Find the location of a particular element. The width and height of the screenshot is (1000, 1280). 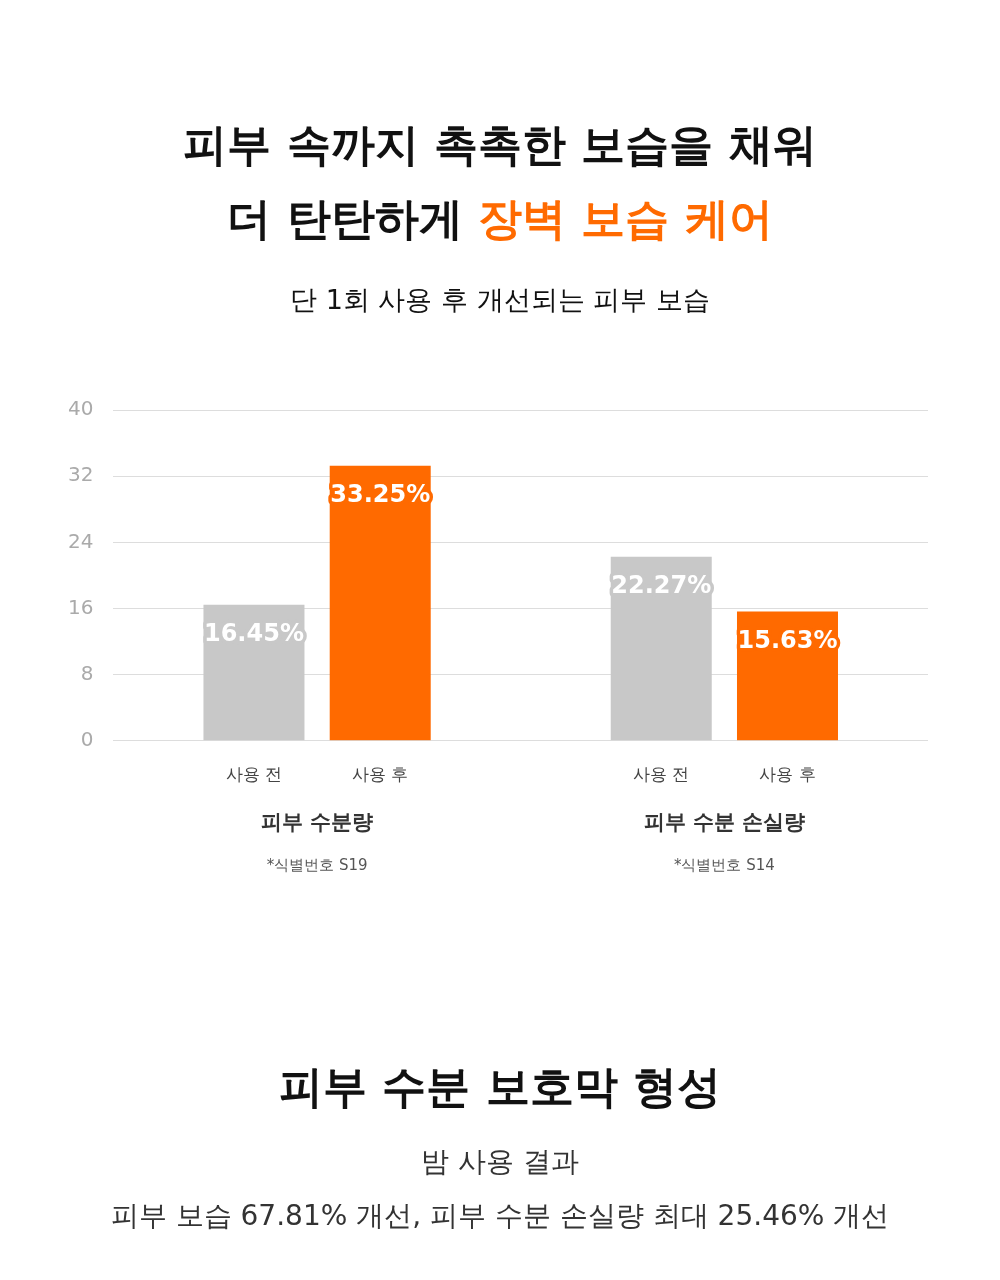

text: 피부 수분 보호막 형성 is located at coordinates (500, 1087).